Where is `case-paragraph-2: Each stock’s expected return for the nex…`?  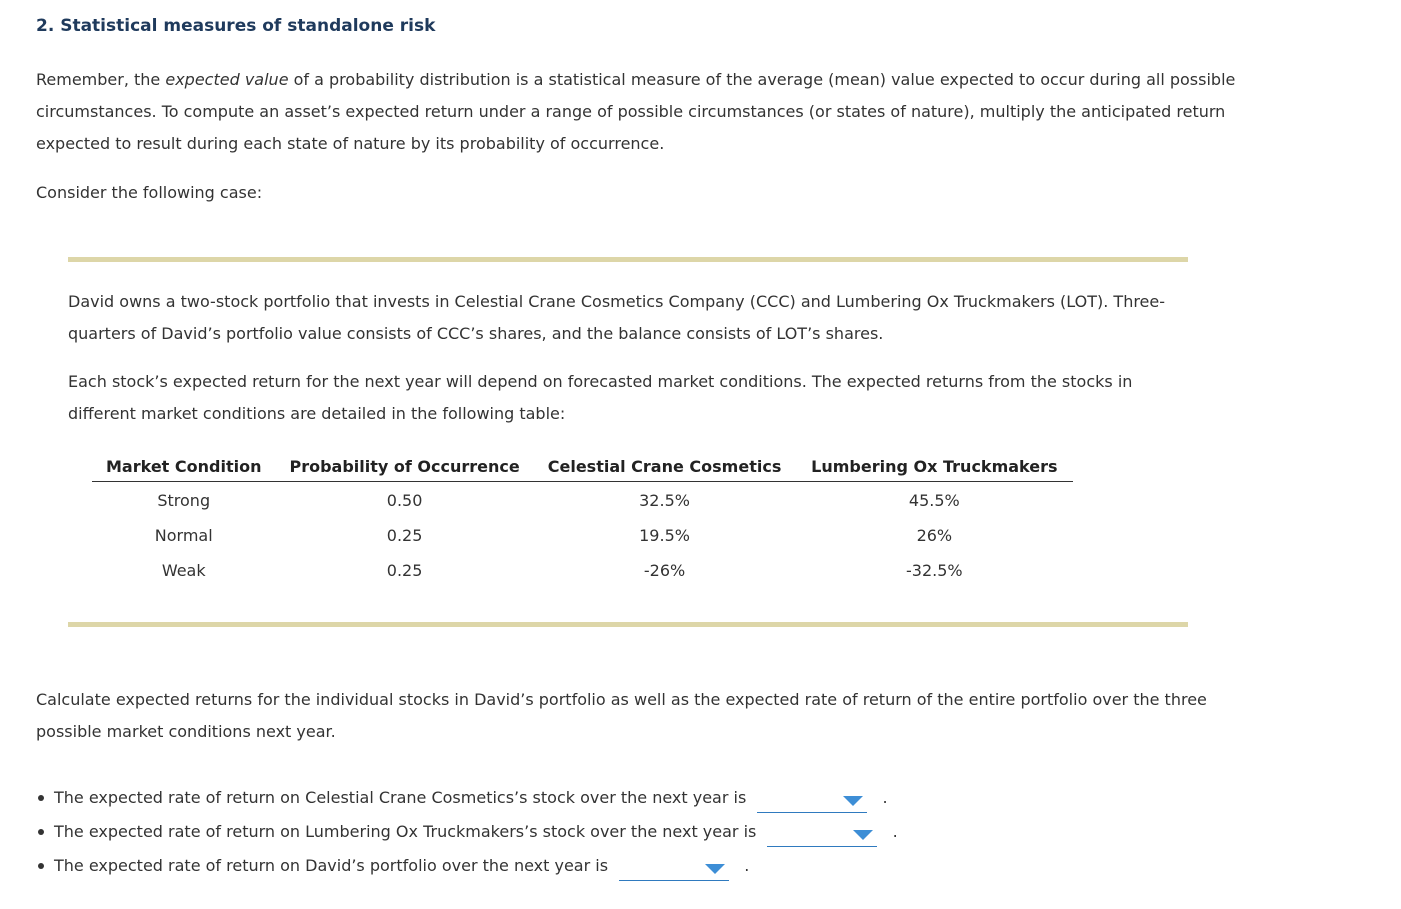
case-paragraph-2: Each stock’s expected return for the nex… is located at coordinates (600, 397).